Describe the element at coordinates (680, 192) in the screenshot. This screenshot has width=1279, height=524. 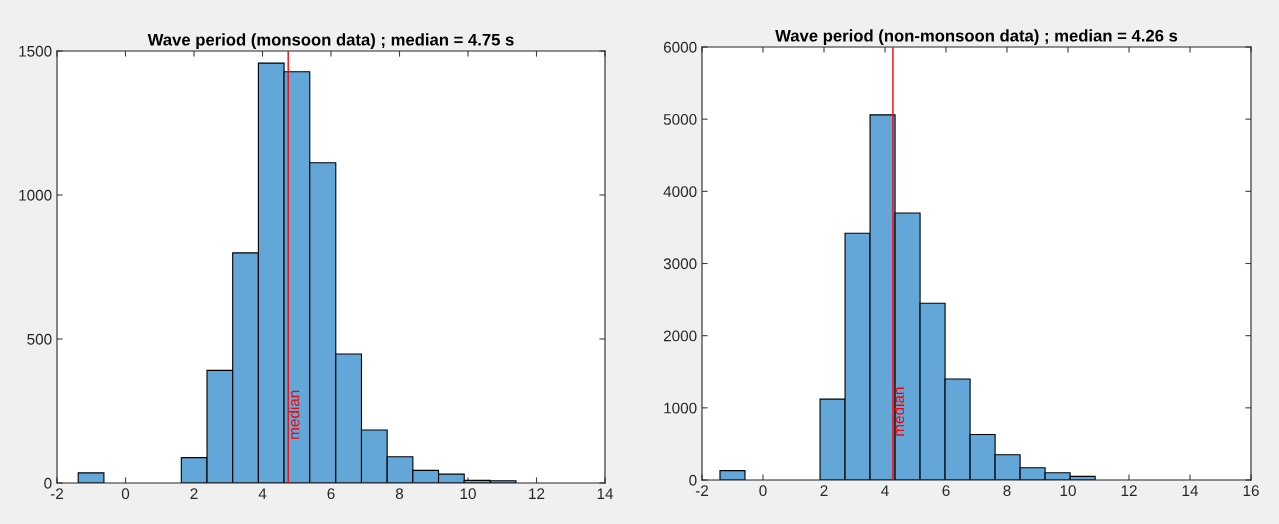
I see `y-tick-label: 4000` at that location.